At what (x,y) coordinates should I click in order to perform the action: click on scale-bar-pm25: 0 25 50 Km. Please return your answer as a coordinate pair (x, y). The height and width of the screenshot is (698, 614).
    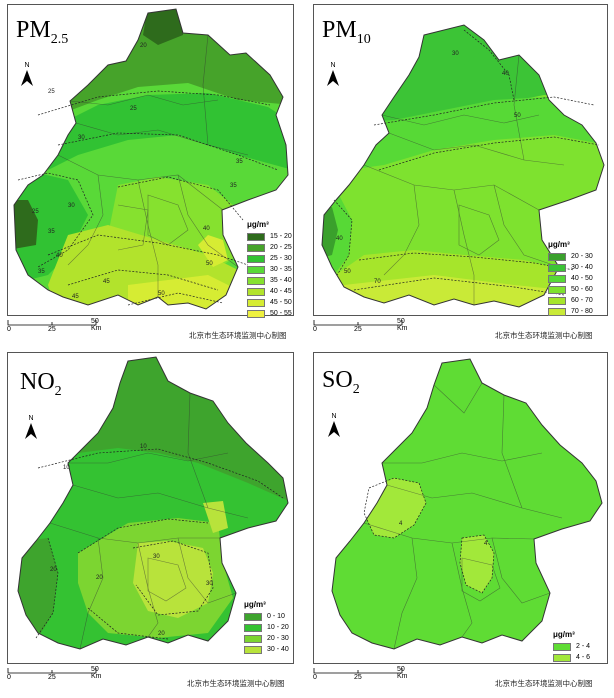
    Looking at the image, I should click on (54, 325).